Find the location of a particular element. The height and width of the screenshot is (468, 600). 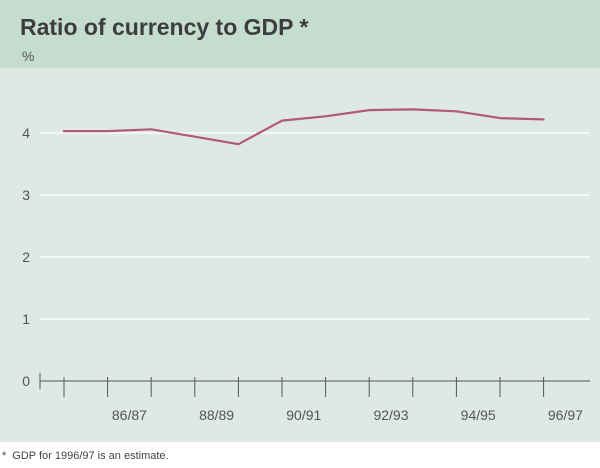

footnote: * GDP for 1996/97 is an estimate. is located at coordinates (85, 456).